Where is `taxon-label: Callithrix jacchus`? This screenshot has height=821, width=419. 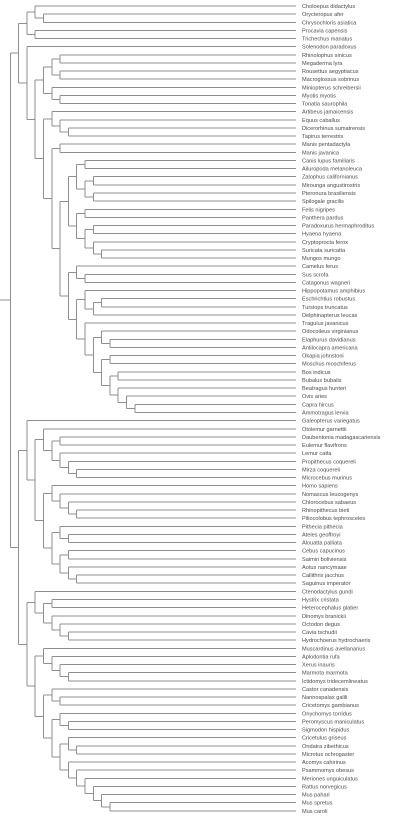 taxon-label: Callithrix jacchus is located at coordinates (323, 576).